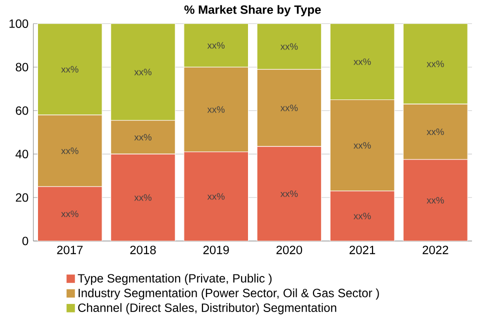  Describe the element at coordinates (289, 250) in the screenshot. I see `x-tick-label: 2020` at that location.